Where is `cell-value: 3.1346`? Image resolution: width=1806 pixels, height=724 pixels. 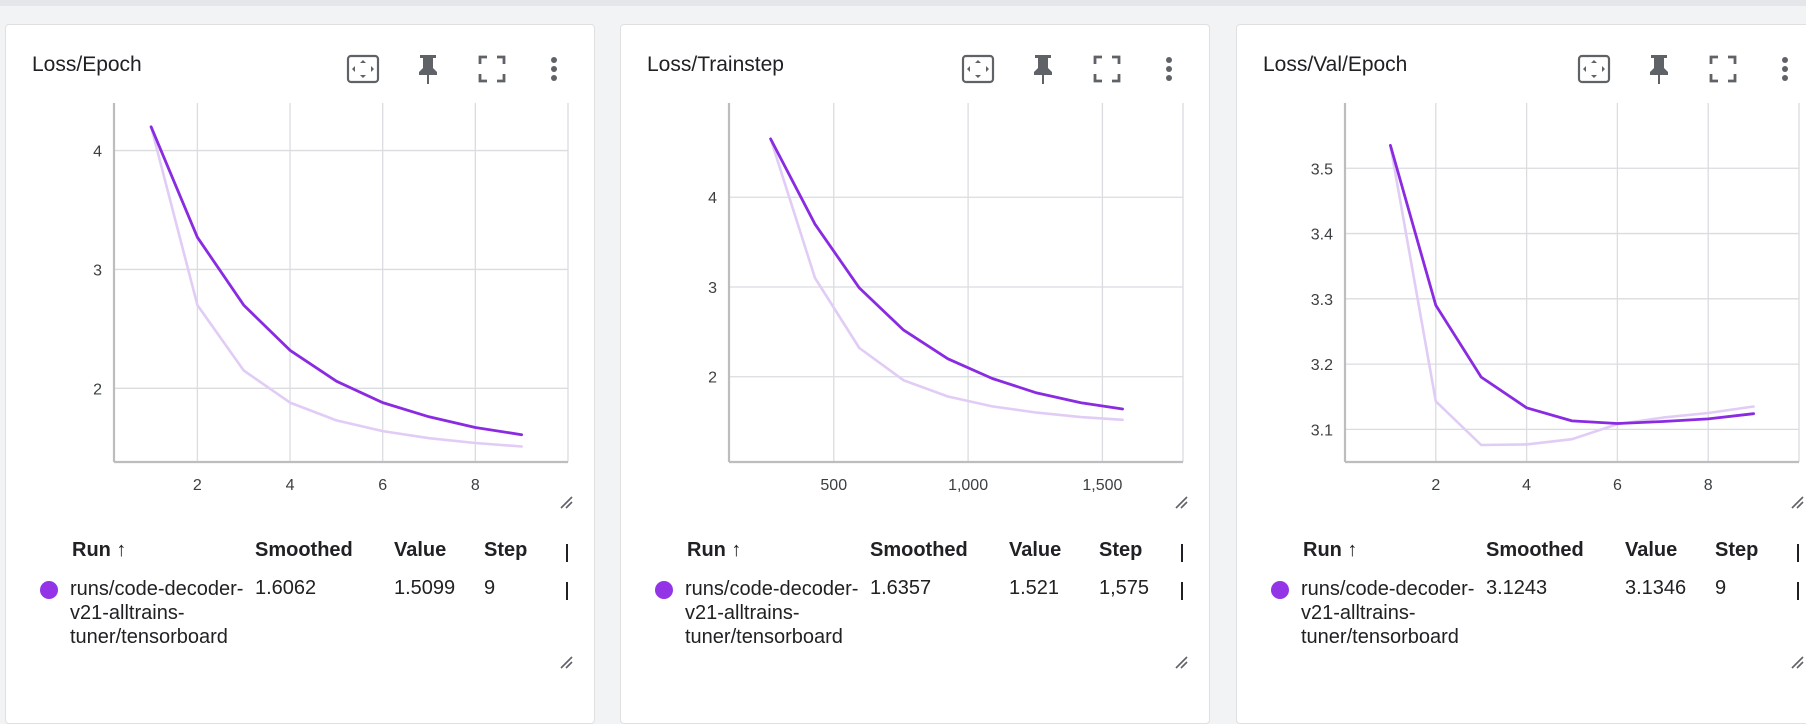 cell-value: 3.1346 is located at coordinates (1656, 588).